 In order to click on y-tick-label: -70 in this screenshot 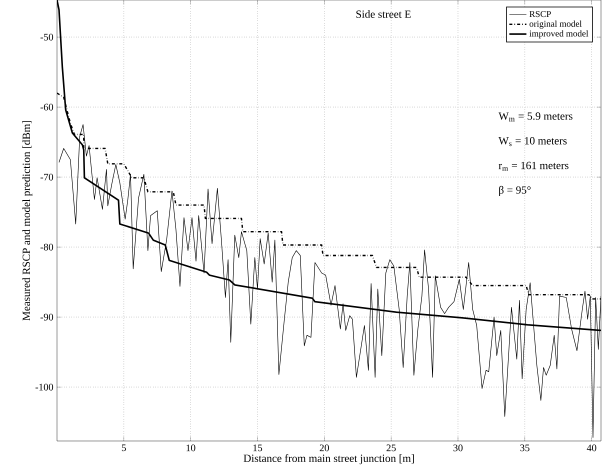, I will do `click(47, 177)`.